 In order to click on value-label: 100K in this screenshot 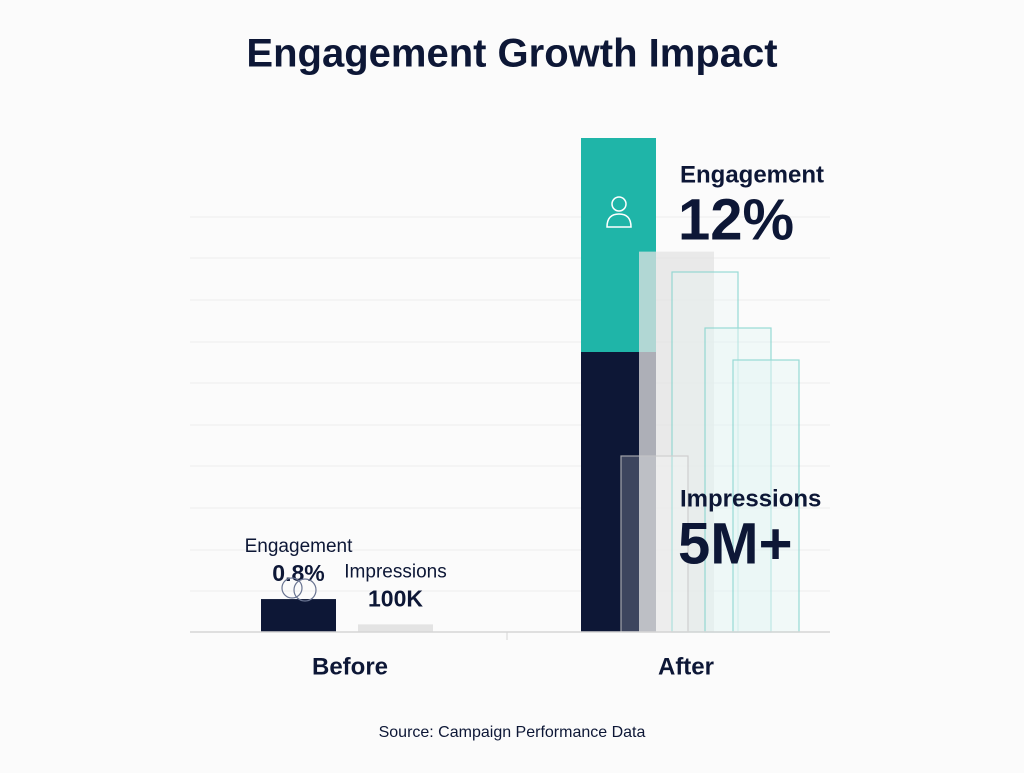, I will do `click(395, 598)`.